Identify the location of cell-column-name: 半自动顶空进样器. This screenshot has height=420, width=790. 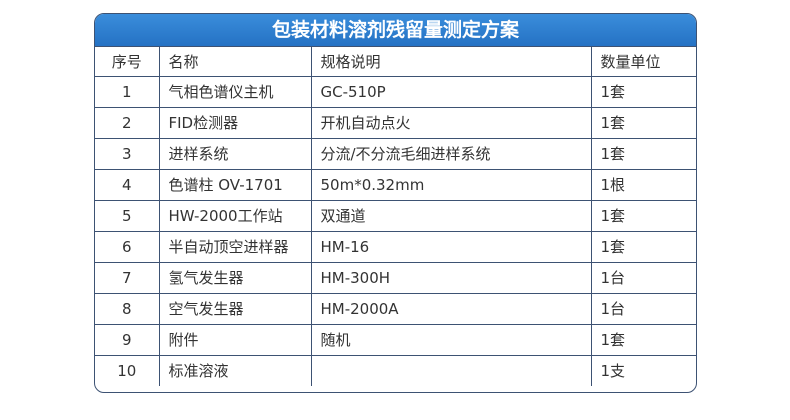
(235, 246).